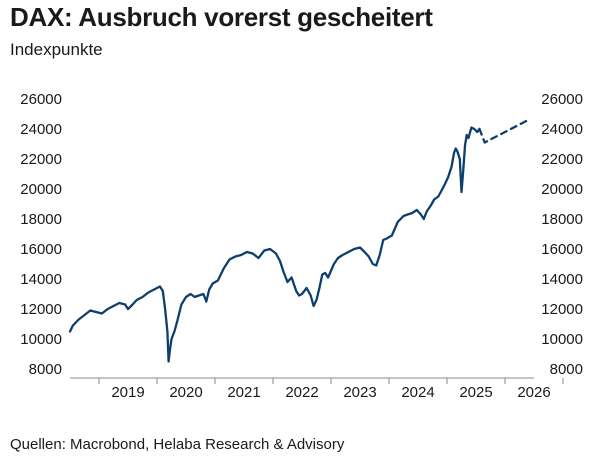 The height and width of the screenshot is (459, 595). Describe the element at coordinates (41, 339) in the screenshot. I see `y-tick-label-left: 10000` at that location.